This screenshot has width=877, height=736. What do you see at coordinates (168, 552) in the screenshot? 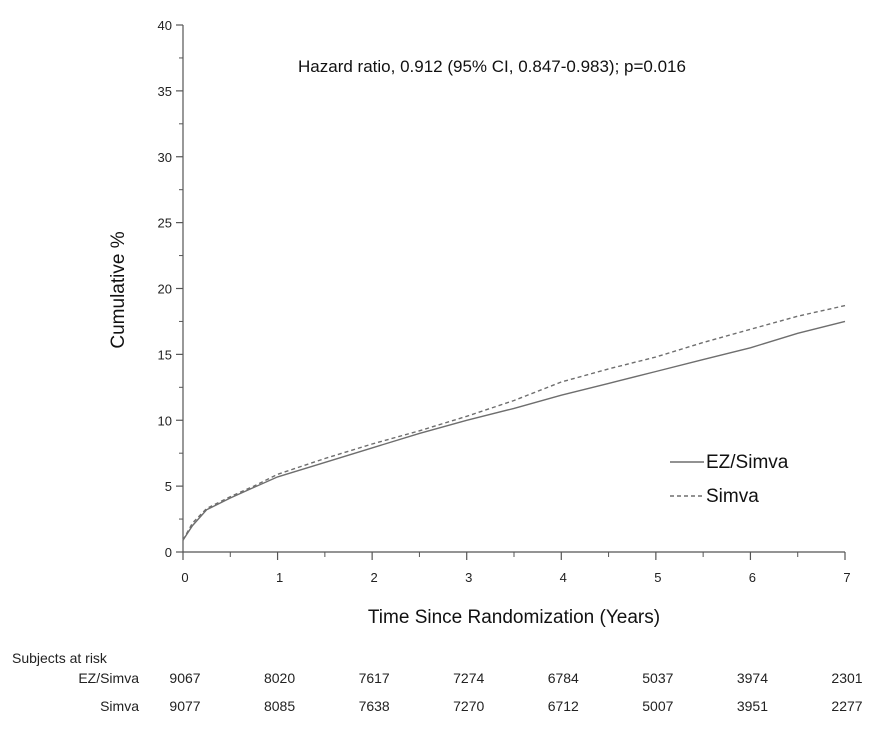
I see `y-tick-label: 0` at bounding box center [168, 552].